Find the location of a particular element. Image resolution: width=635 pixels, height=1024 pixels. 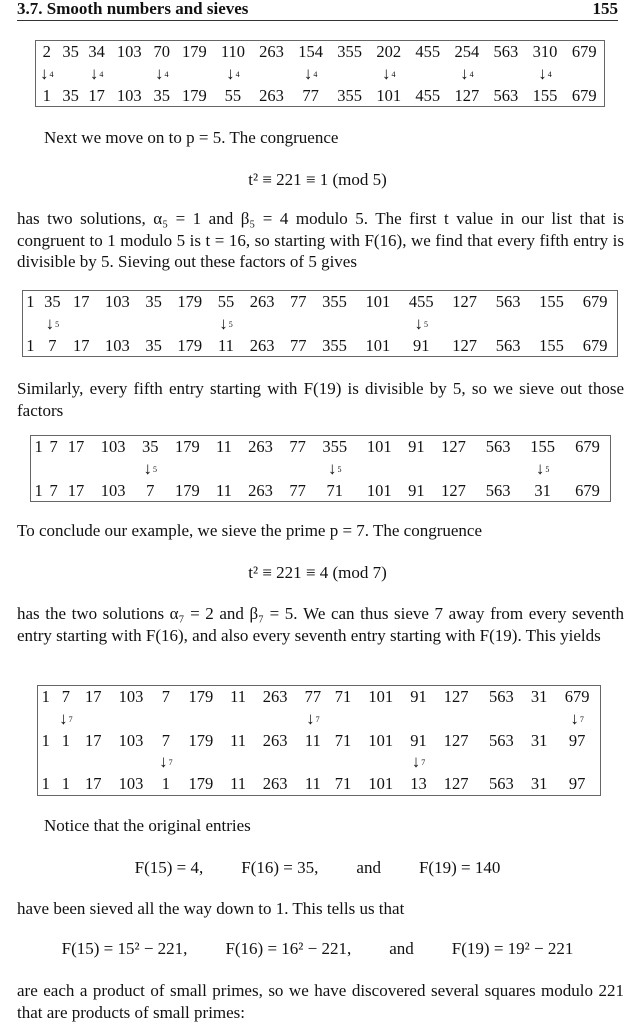

arrow-row: ↓4 ↓4 ↓4 ↓4 ↓4 ↓4 ↓4 ↓4 is located at coordinates (320, 74).